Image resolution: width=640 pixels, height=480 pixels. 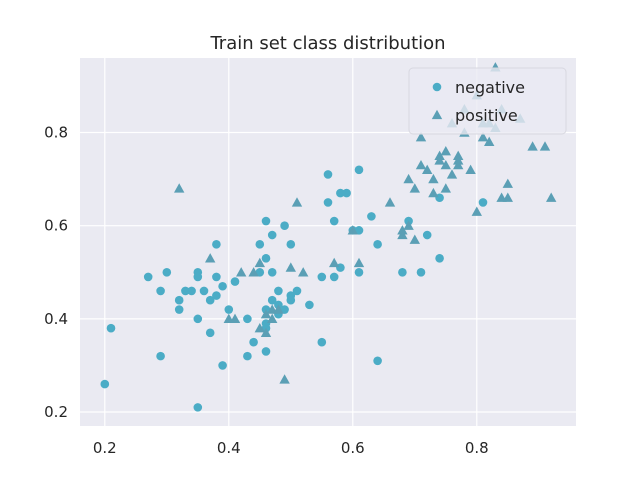 What do you see at coordinates (353, 448) in the screenshot?
I see `x-tick-label: 0.6` at bounding box center [353, 448].